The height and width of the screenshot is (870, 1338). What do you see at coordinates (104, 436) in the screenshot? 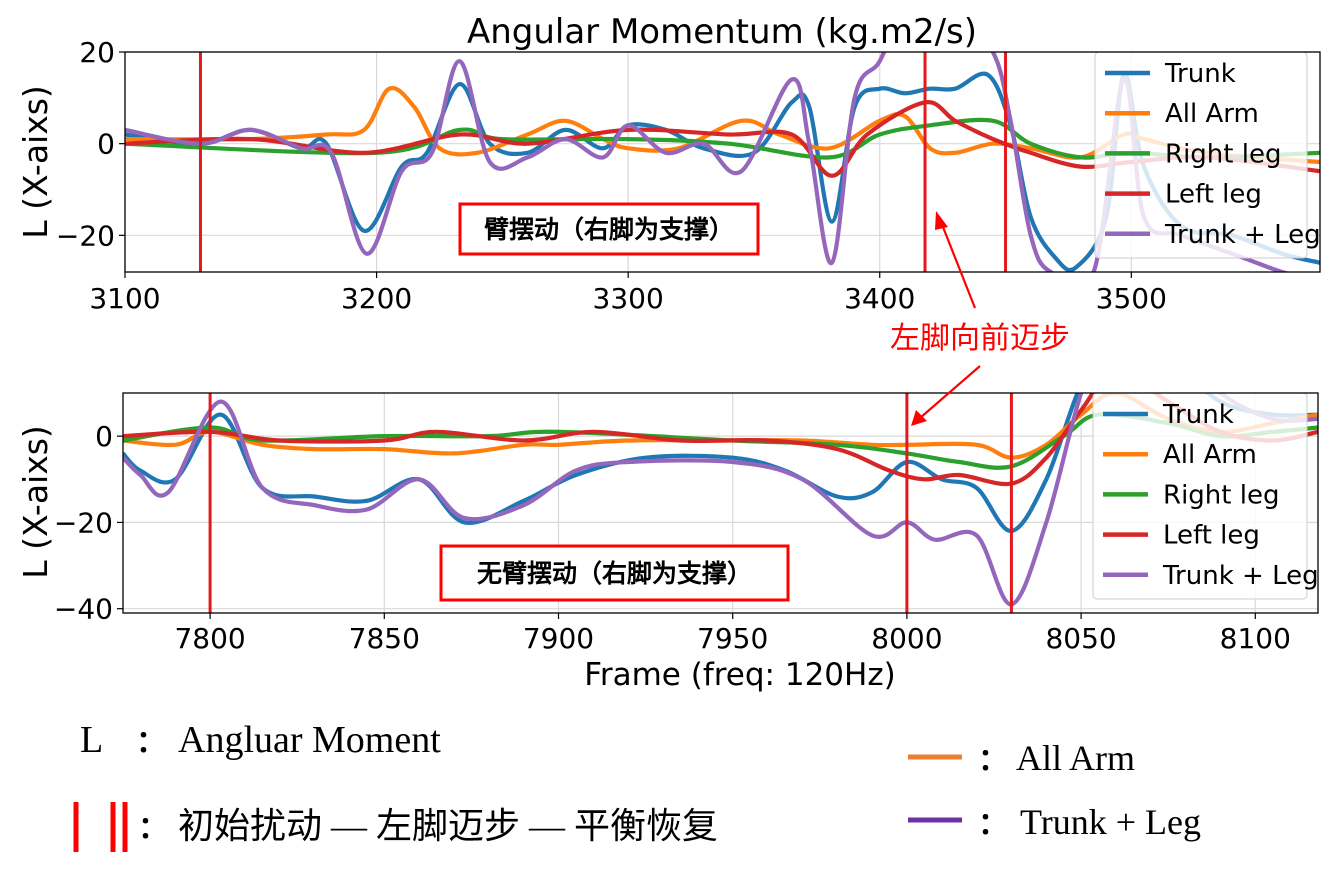
I see `bottom-ytick-label: 0` at bounding box center [104, 436].